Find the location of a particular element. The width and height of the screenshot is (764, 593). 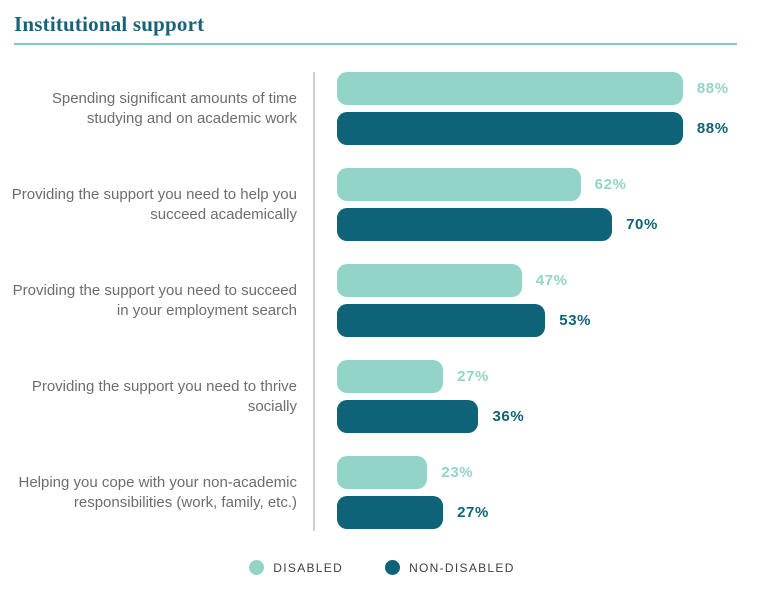

value-label: 53% is located at coordinates (575, 320).